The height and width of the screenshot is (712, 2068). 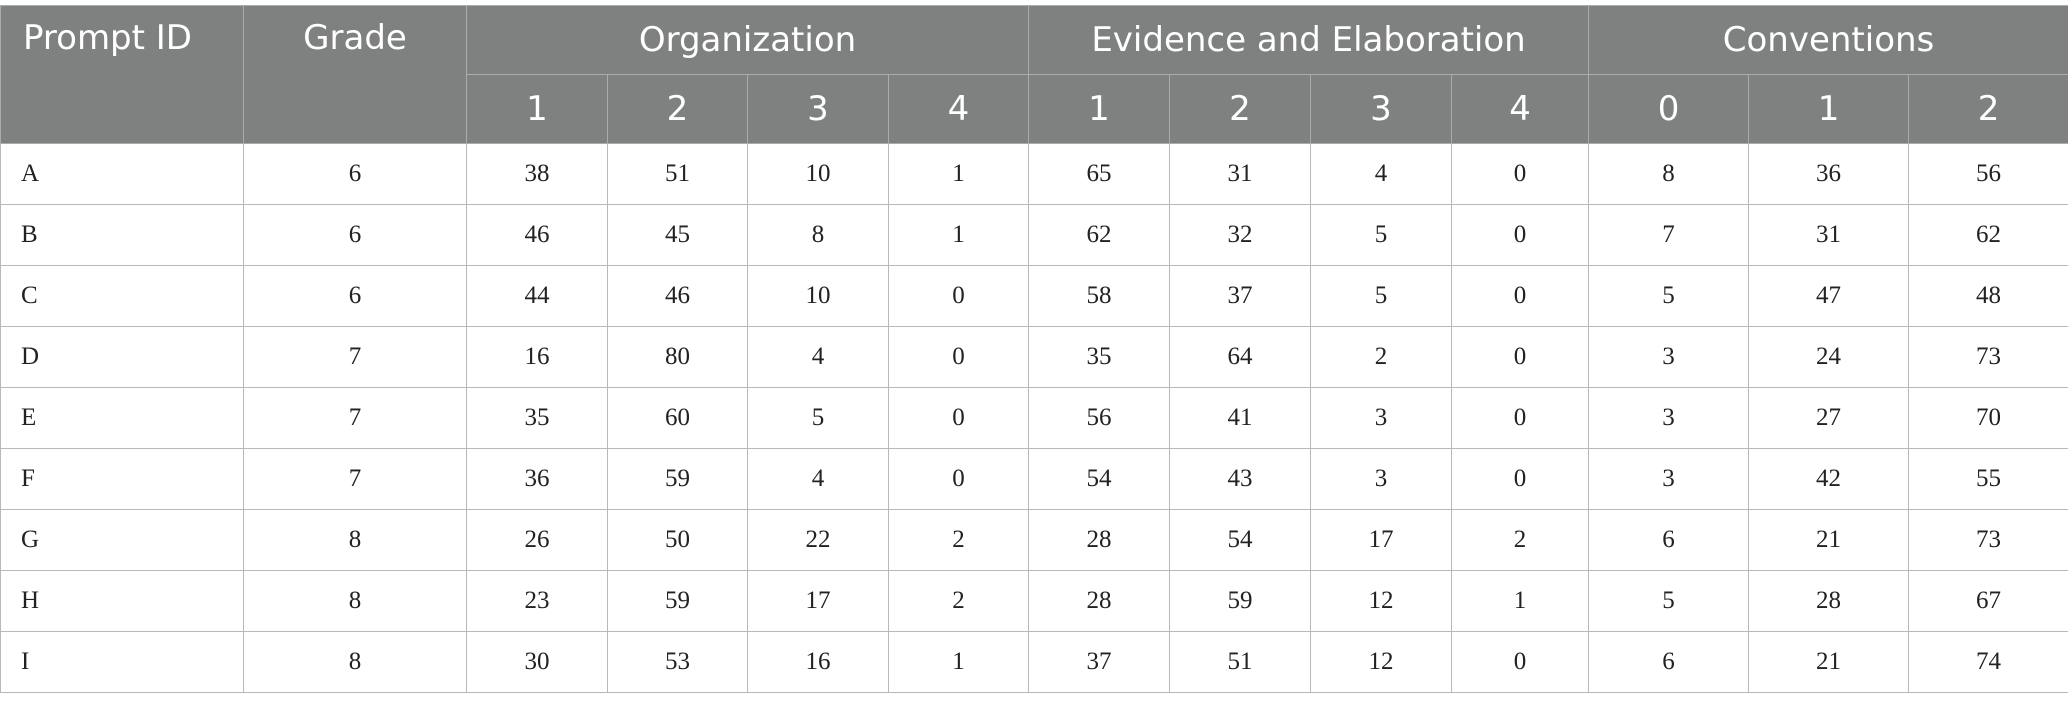 I want to click on header-sub-row: 1 2 3 4 1 2 3 4 0 1 2, so click(x=1034, y=109).